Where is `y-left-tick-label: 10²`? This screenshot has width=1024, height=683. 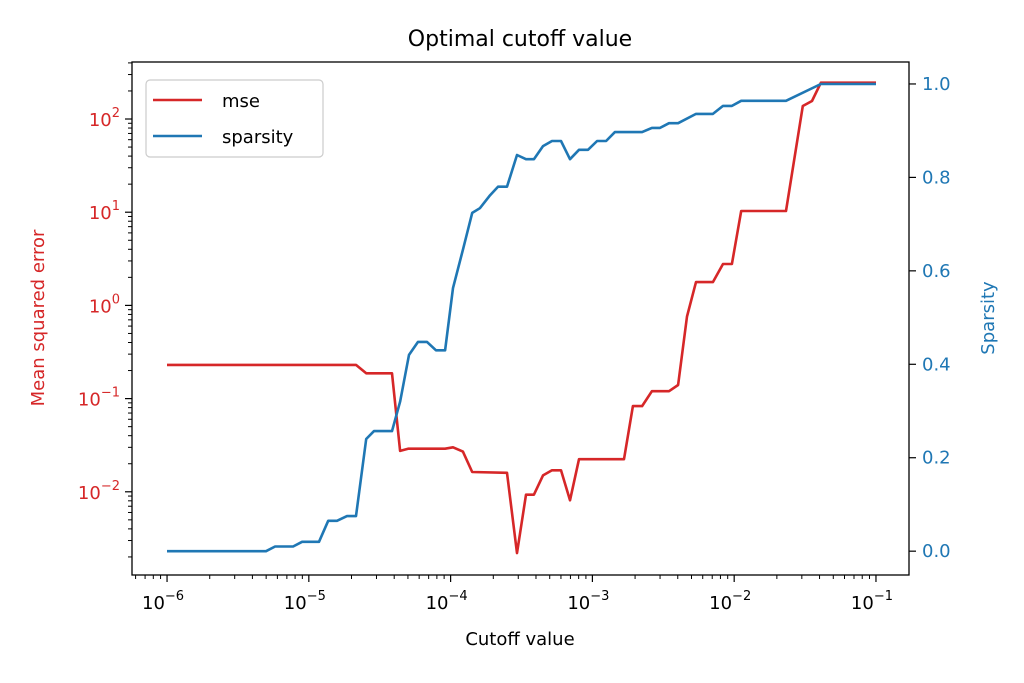
y-left-tick-label: 10² is located at coordinates (104, 118).